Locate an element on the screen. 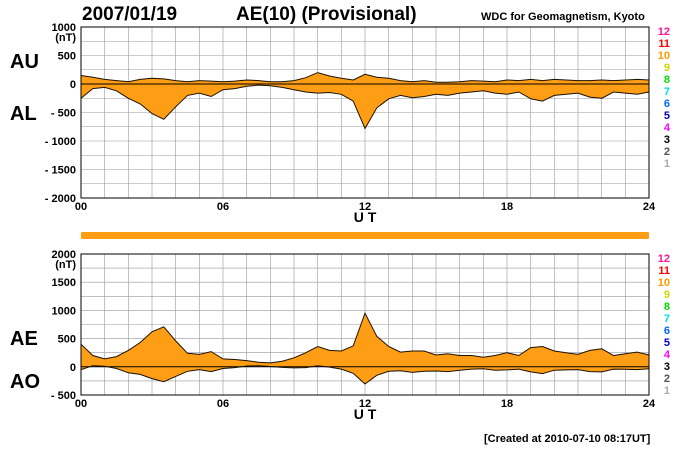 The height and width of the screenshot is (450, 700). ae-ao-ylabel: (nT) is located at coordinates (65, 265).